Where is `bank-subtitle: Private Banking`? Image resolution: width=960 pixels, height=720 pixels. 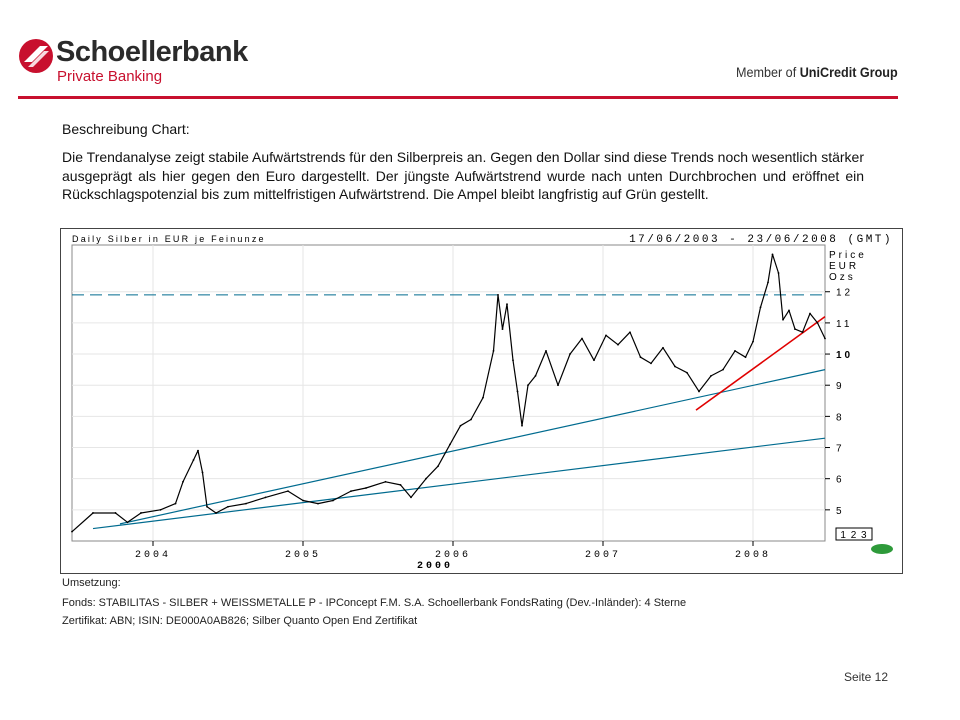 bank-subtitle: Private Banking is located at coordinates (110, 76).